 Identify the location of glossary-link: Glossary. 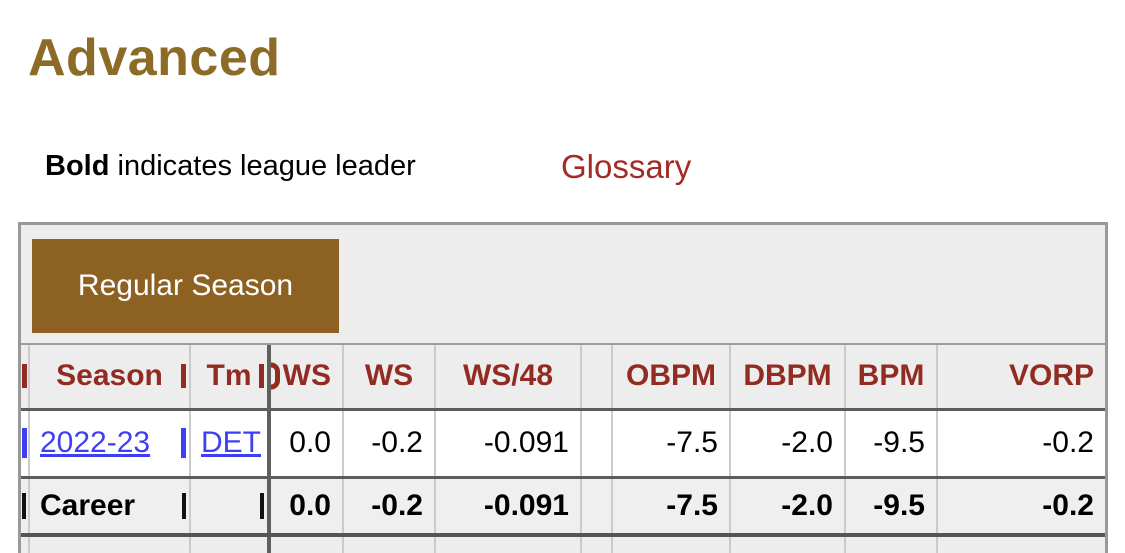
(626, 166).